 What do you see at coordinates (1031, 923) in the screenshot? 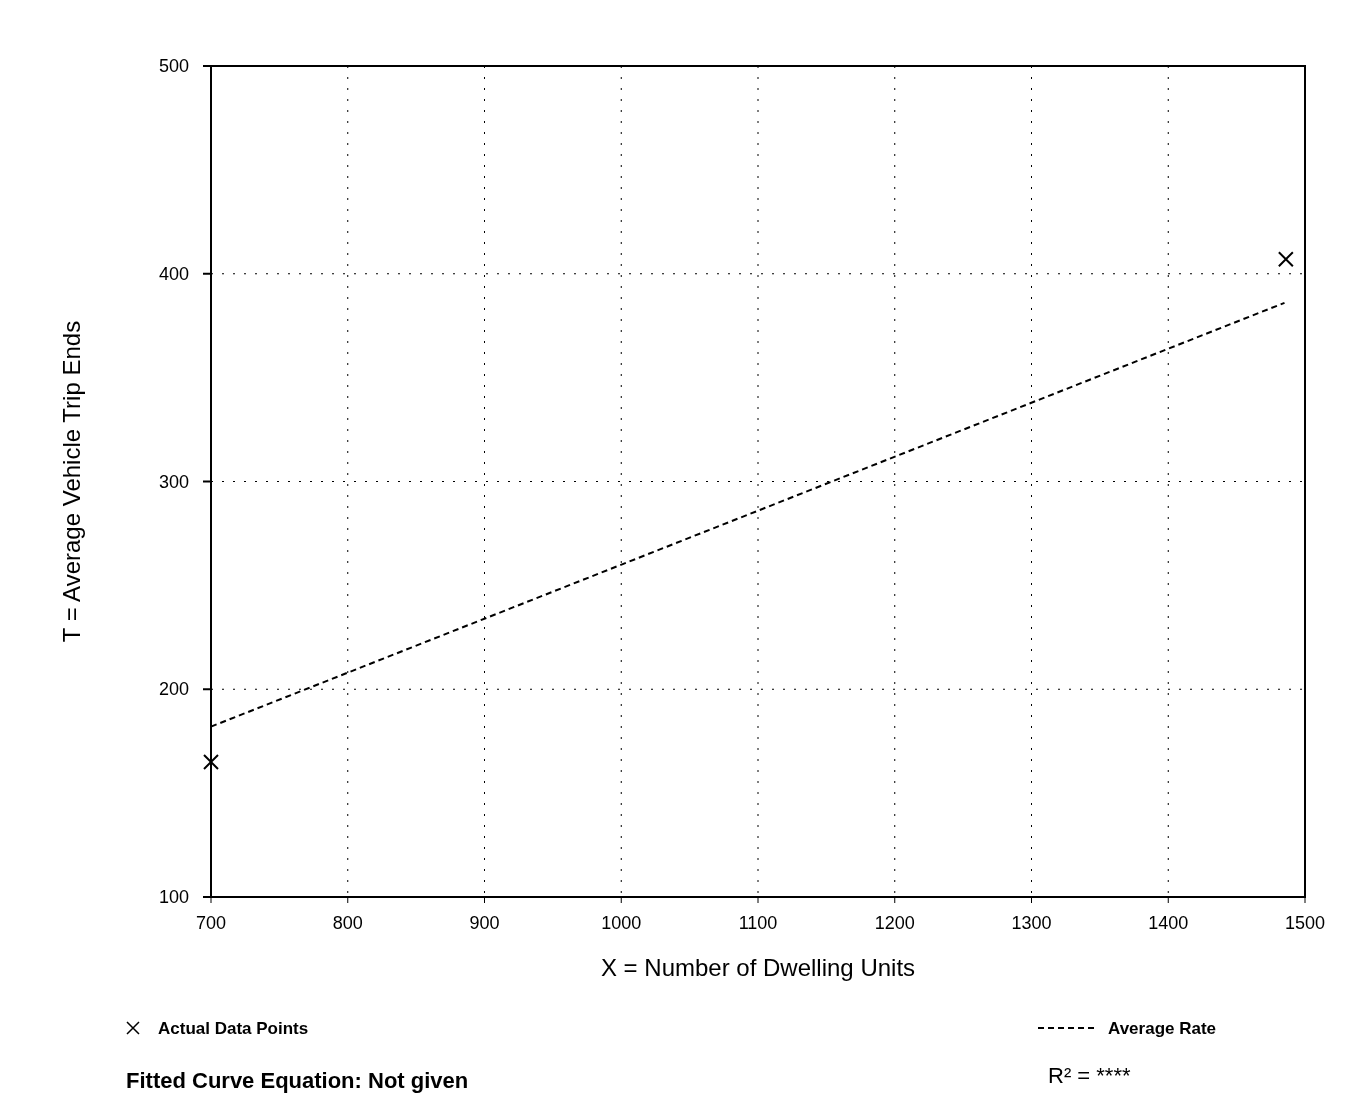
I see `x-tick-label: 1300` at bounding box center [1031, 923].